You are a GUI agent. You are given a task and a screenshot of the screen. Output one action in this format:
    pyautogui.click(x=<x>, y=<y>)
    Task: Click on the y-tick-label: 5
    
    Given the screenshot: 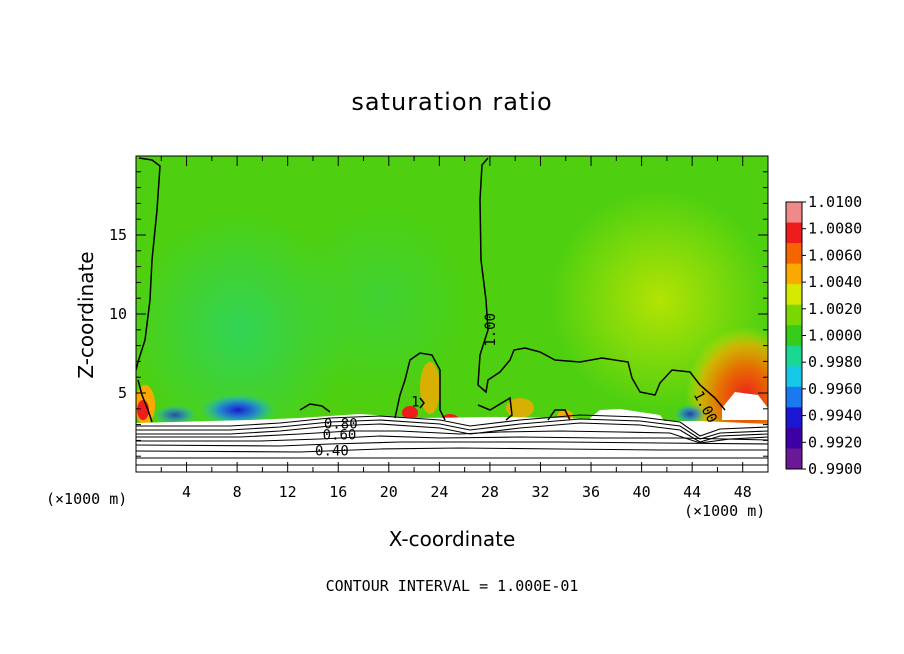 What is the action you would take?
    pyautogui.click(x=122, y=393)
    